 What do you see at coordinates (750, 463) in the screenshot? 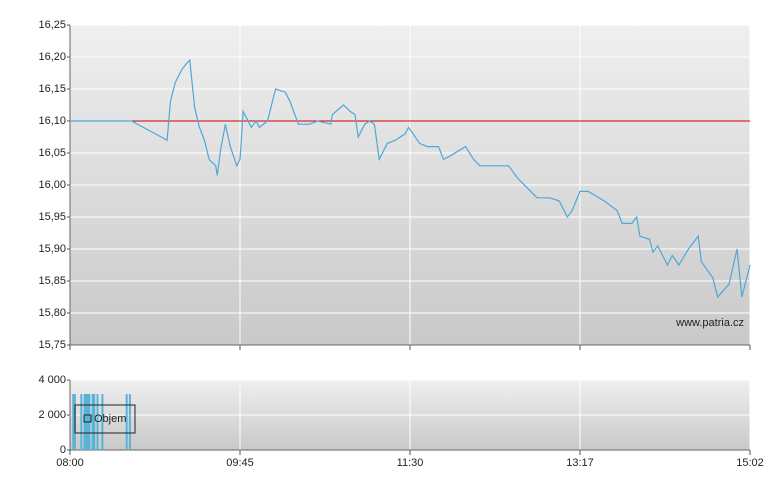
I see `x-tick-label: 15:02` at bounding box center [750, 463].